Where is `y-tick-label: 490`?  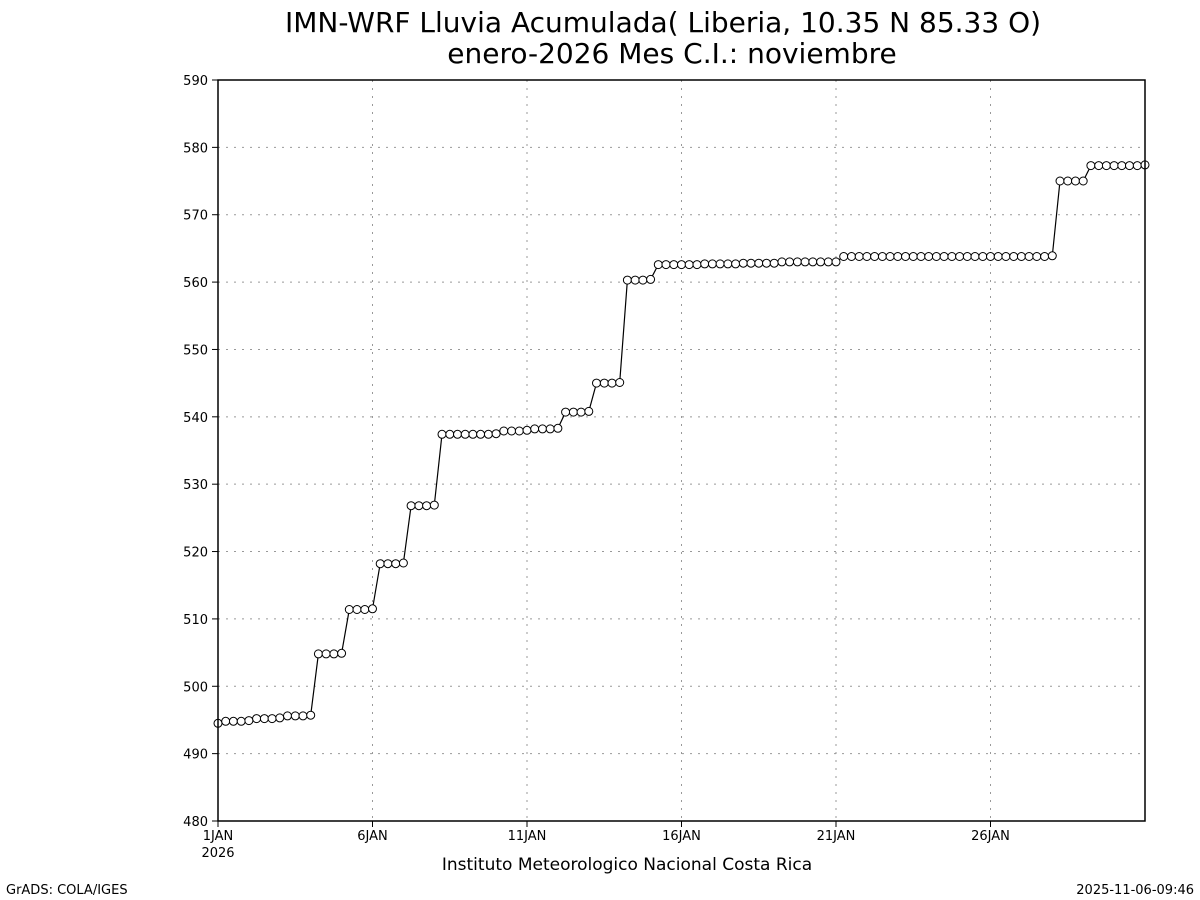 y-tick-label: 490 is located at coordinates (195, 755).